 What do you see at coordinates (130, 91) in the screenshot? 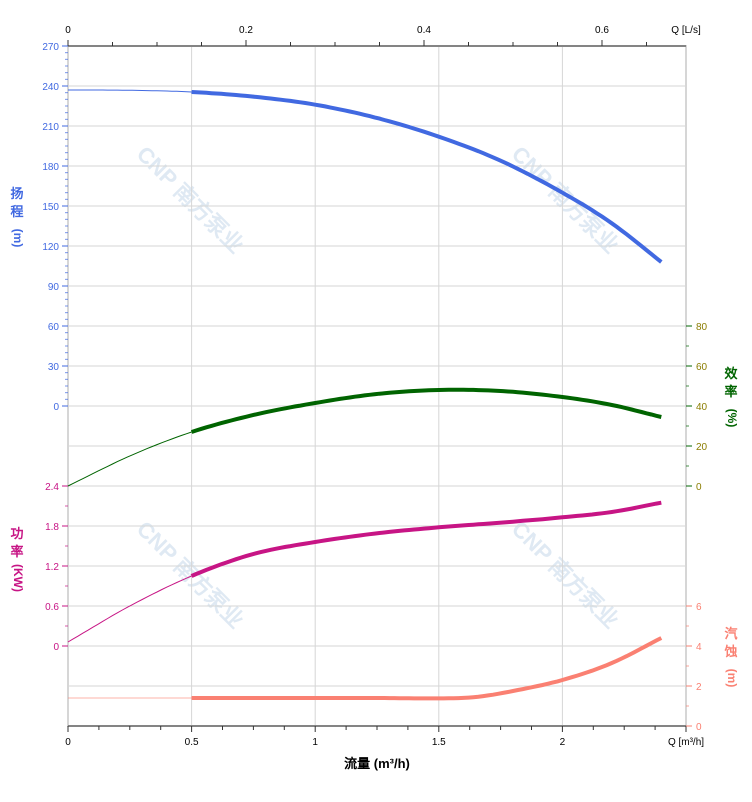
I see `head-curve-extrapolated` at bounding box center [130, 91].